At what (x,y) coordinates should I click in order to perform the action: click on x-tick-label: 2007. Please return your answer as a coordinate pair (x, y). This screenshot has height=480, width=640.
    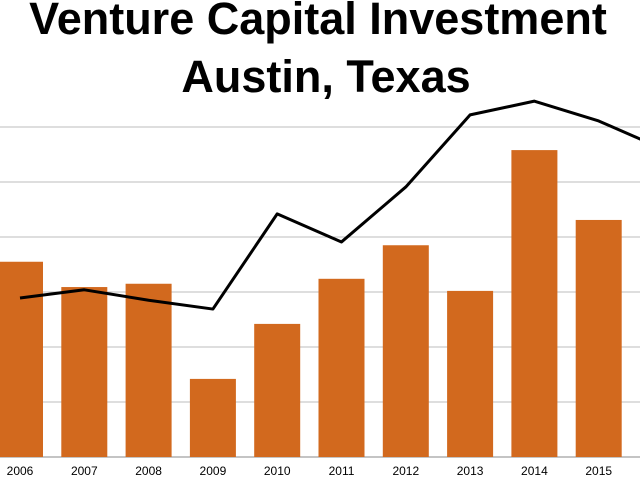
    Looking at the image, I should click on (84, 471).